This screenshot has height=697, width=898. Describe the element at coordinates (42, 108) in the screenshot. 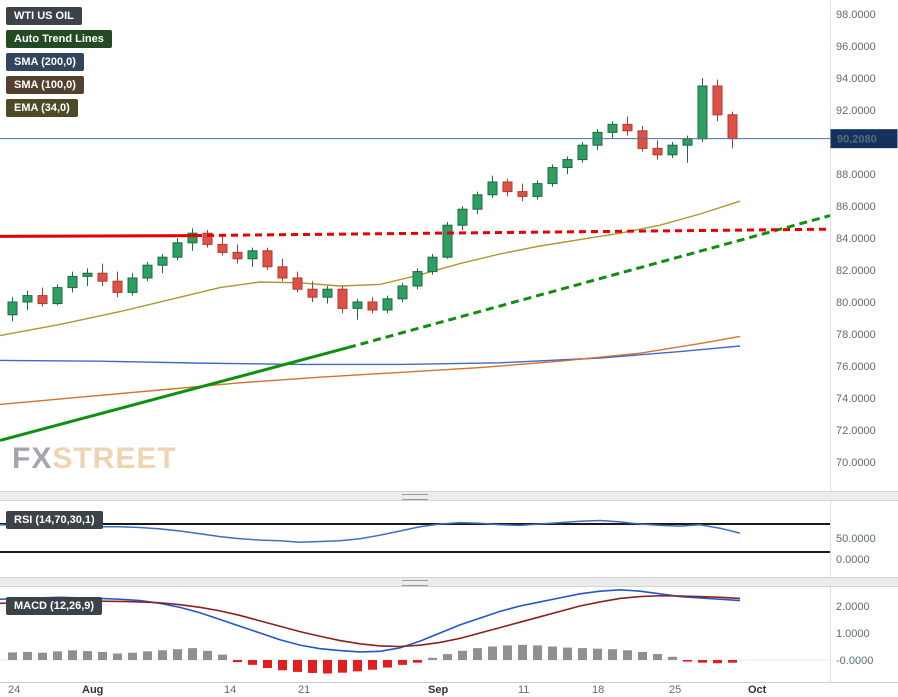

I see `indicator-badge-ema34: EMA (34,0)` at that location.